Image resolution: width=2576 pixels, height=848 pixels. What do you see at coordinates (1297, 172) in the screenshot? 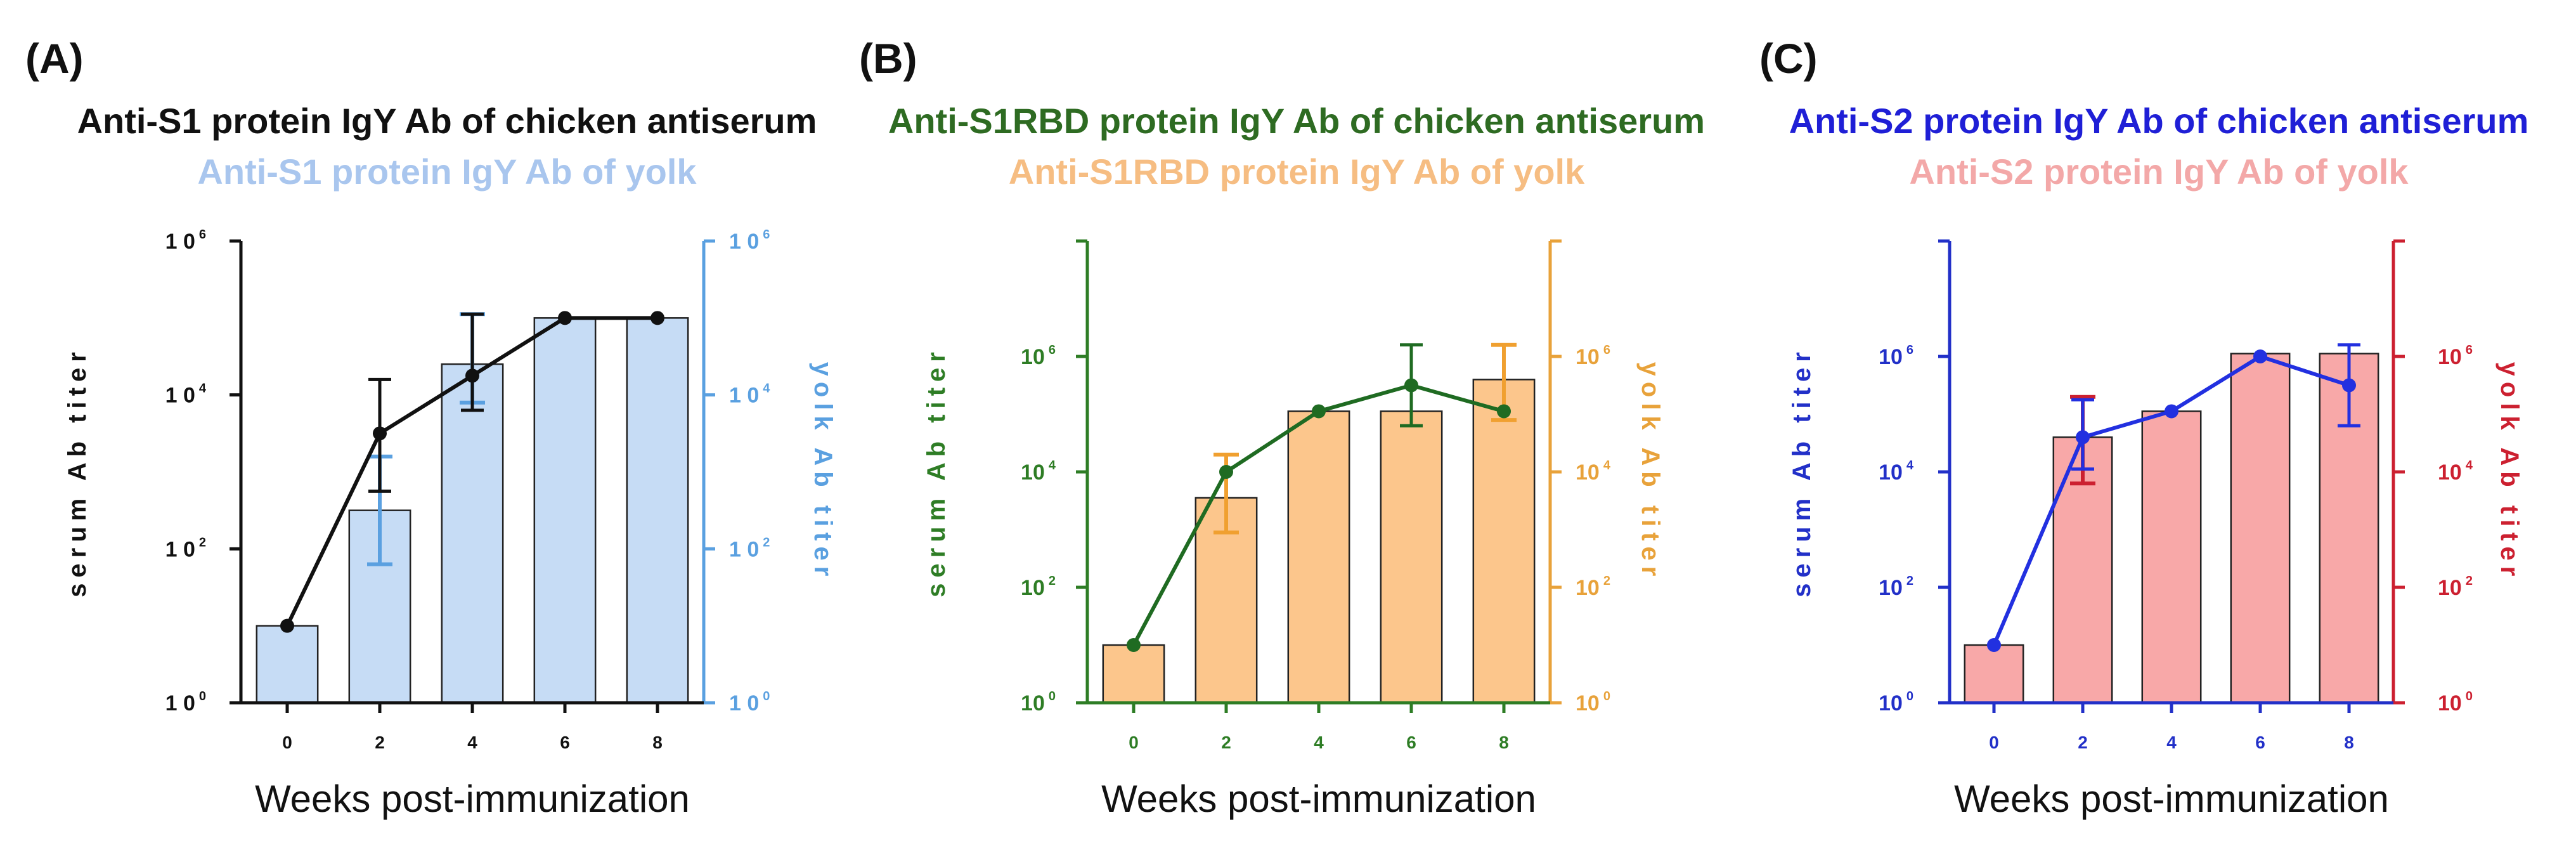
I see `chart-title-yolk: Anti-S1RBD protein IgY Ab of yolk` at bounding box center [1297, 172].